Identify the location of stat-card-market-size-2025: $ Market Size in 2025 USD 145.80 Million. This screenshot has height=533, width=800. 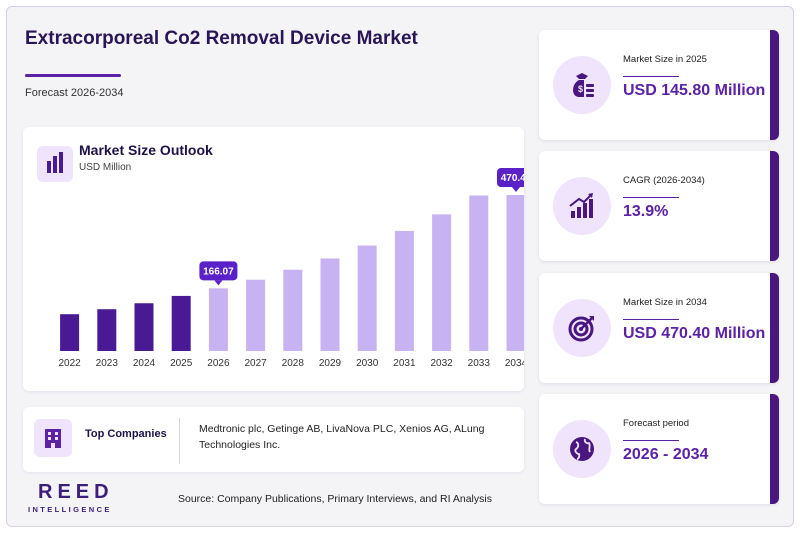
(659, 85).